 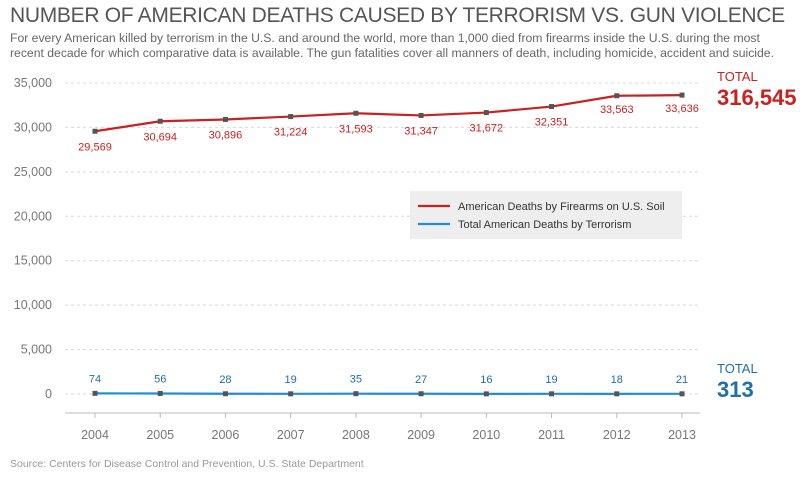 I want to click on firearms-total-label: TOTAL, so click(x=737, y=76).